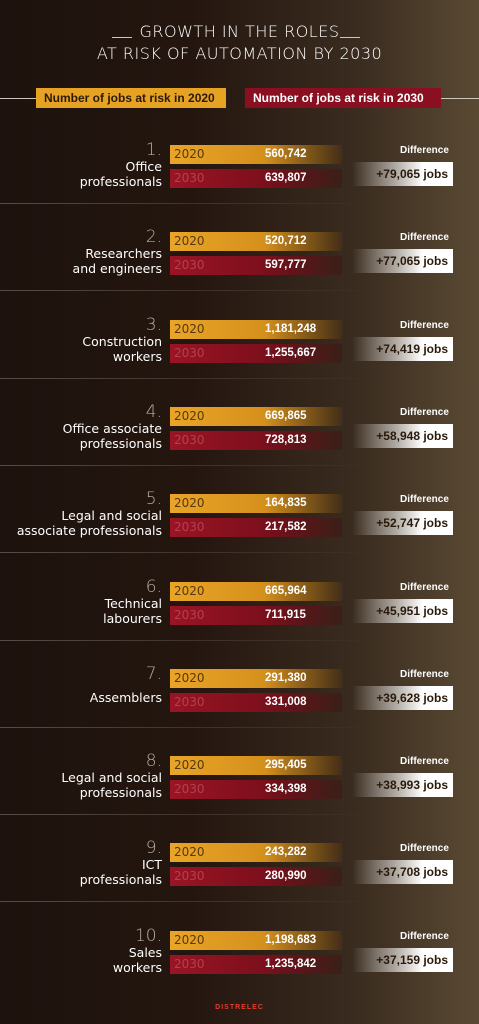 This screenshot has width=479, height=1024. Describe the element at coordinates (256, 528) in the screenshot. I see `bar-2030: 2030 217,582` at that location.